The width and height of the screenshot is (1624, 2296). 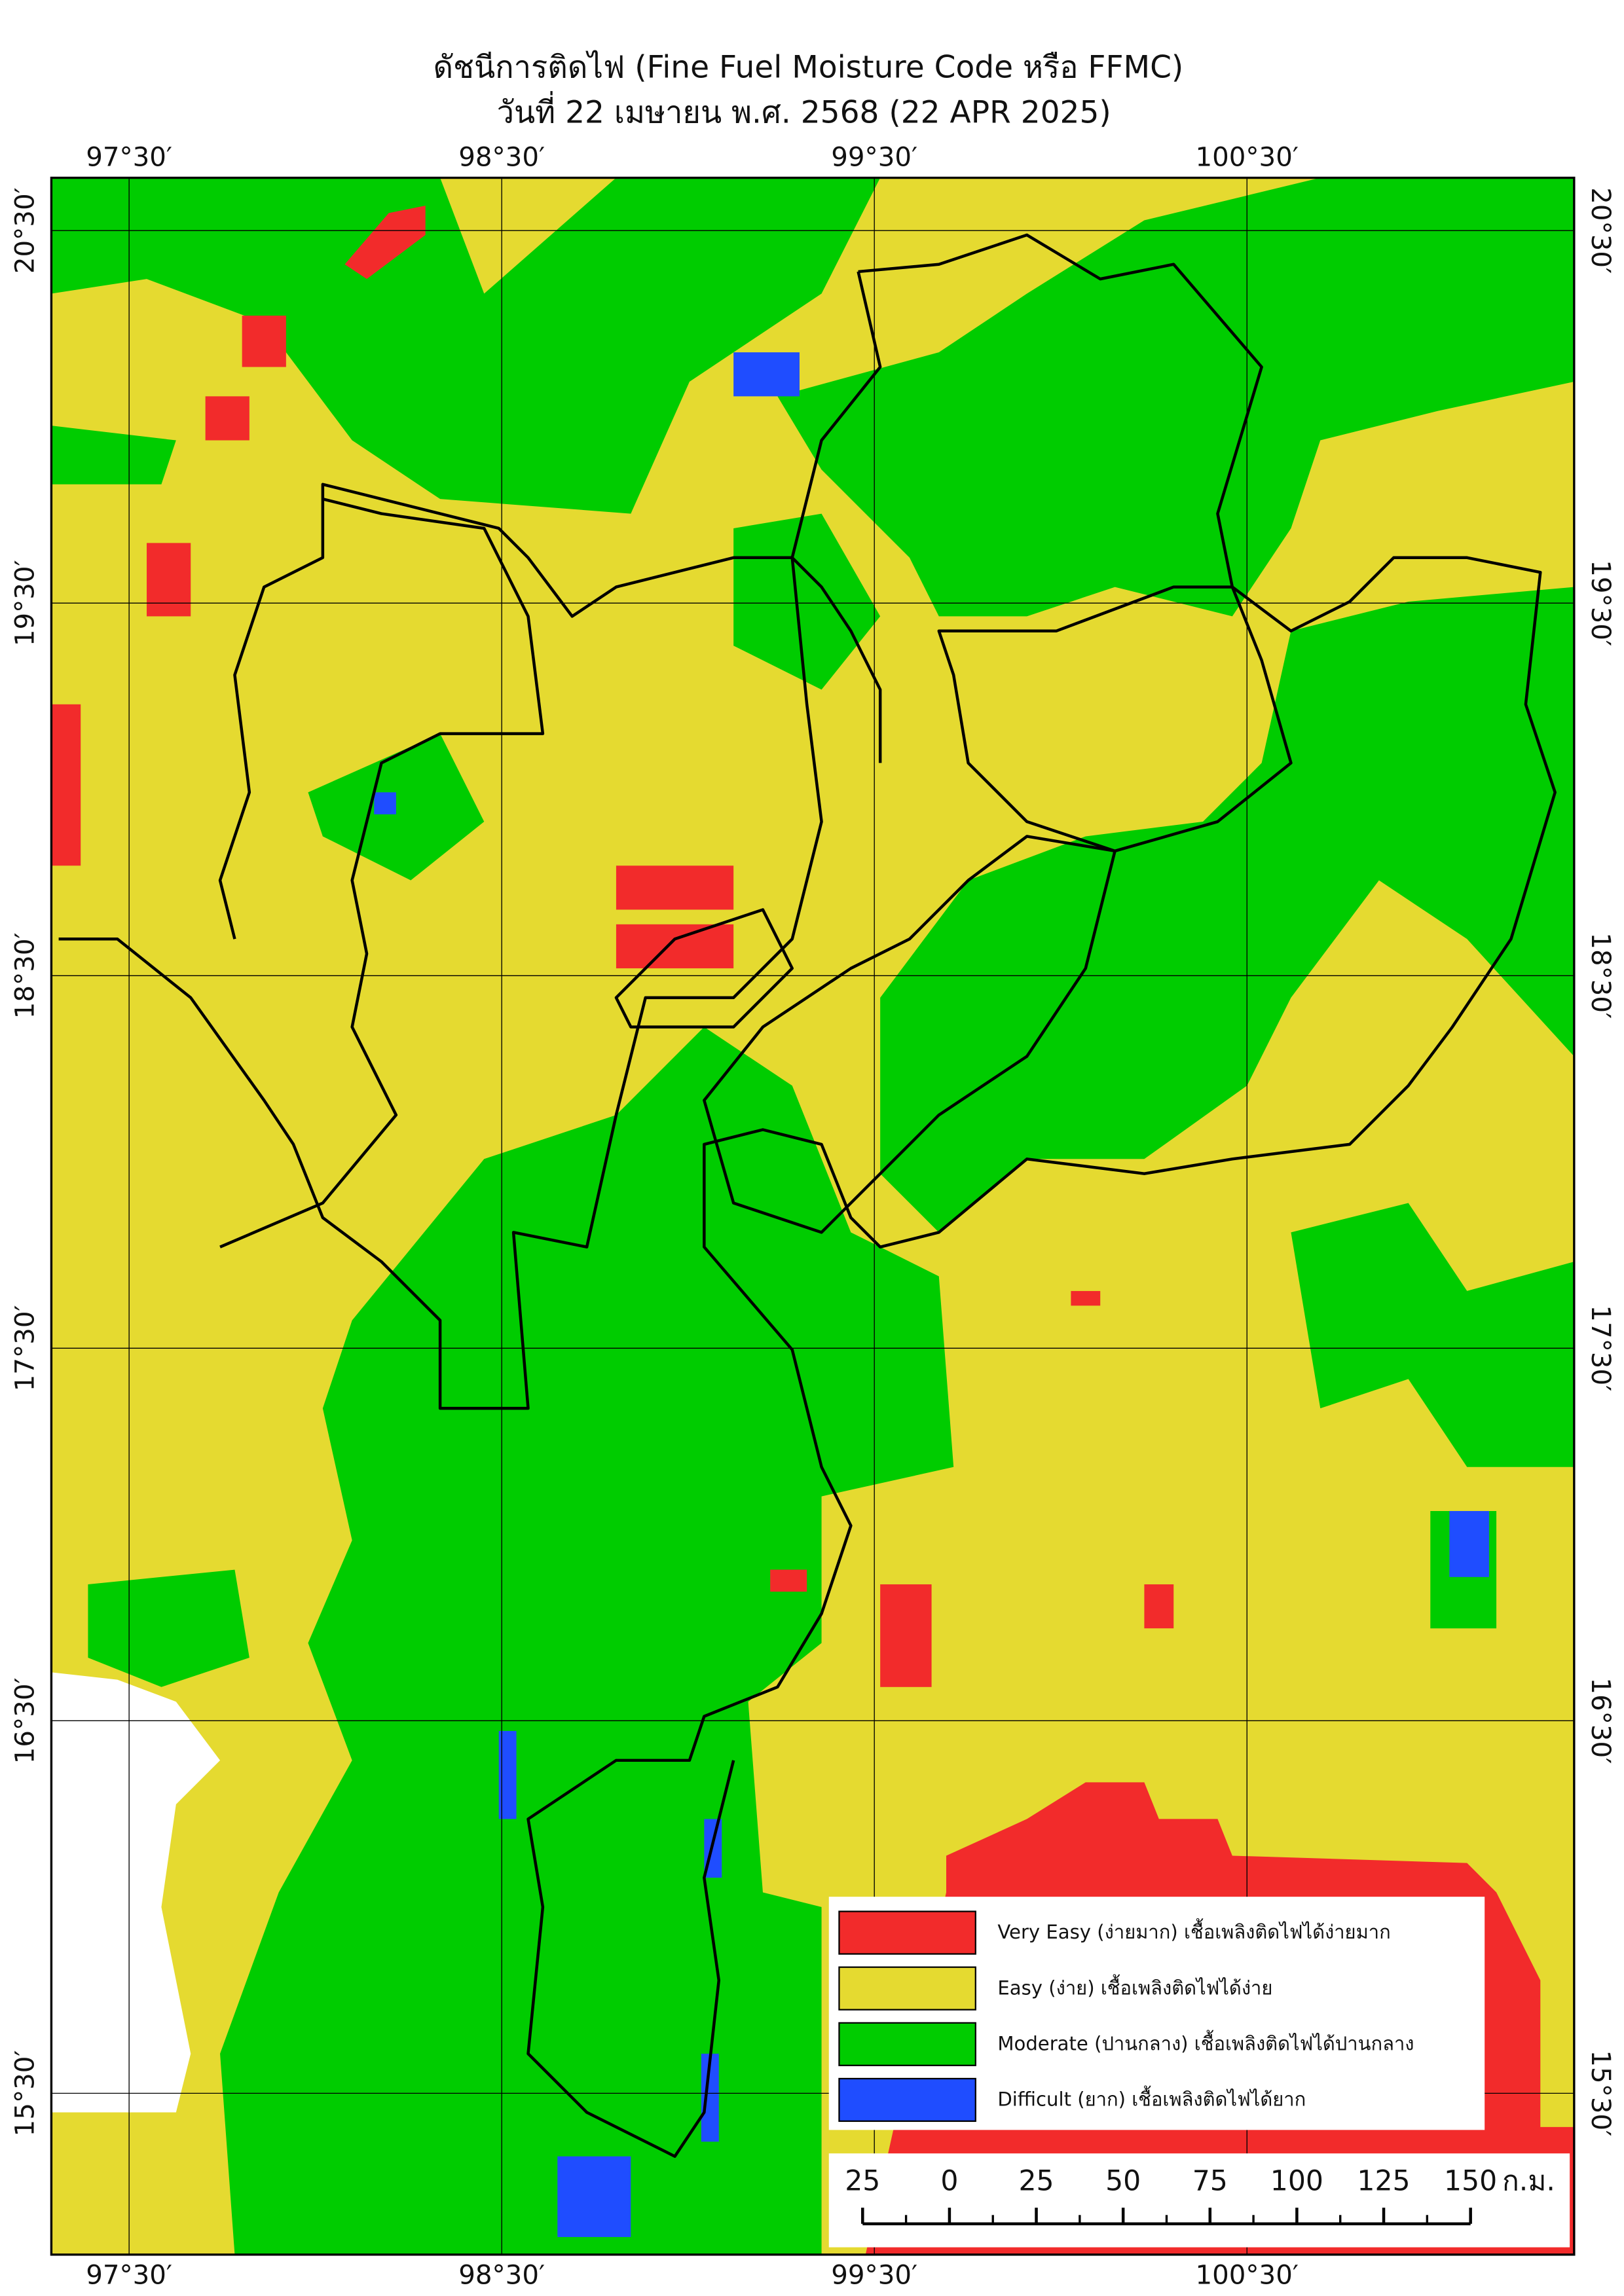 I want to click on latitude-label-right: 20°30′, so click(x=1600, y=230).